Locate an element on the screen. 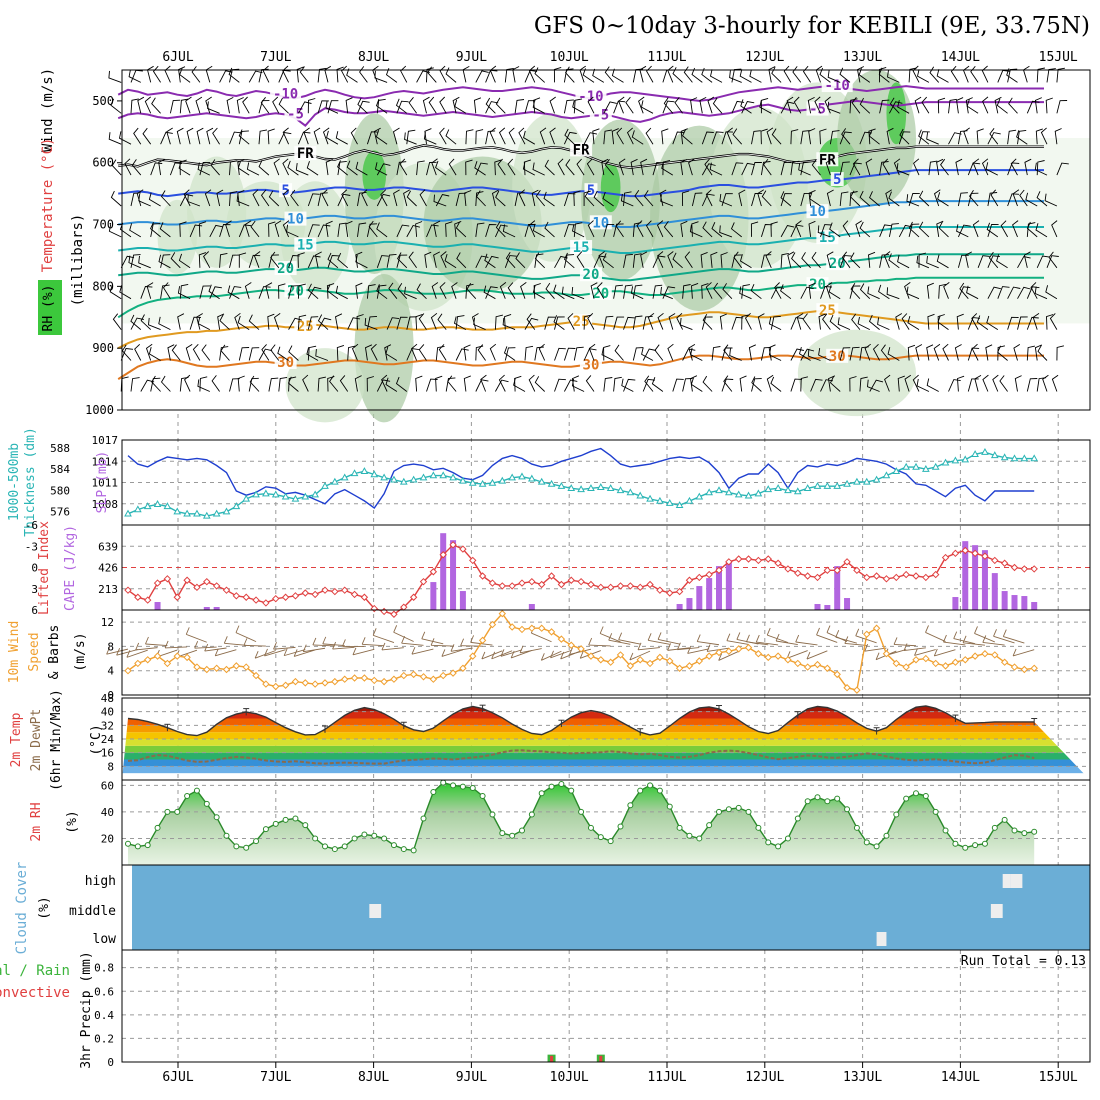 This screenshot has width=1100, height=1100. lifted-index-series is located at coordinates (581, 579).